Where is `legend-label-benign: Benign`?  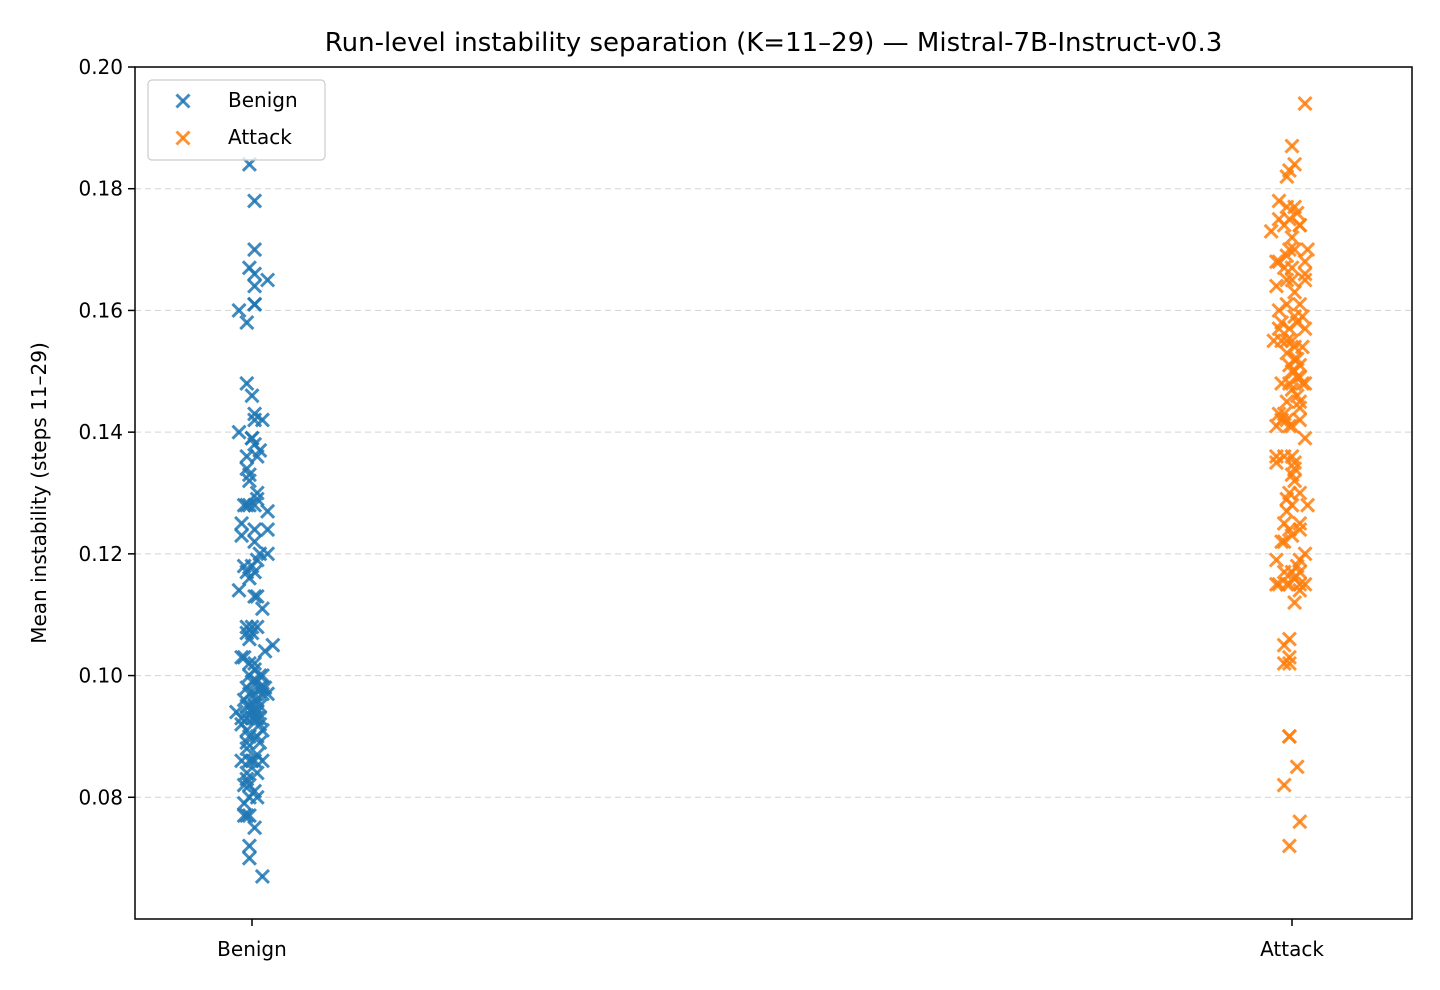
legend-label-benign: Benign is located at coordinates (263, 100).